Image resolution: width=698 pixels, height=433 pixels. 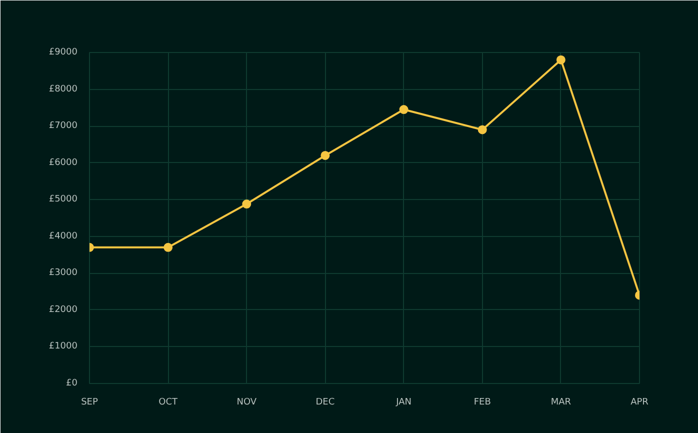 I want to click on y-tick-label: £9000, so click(x=63, y=53).